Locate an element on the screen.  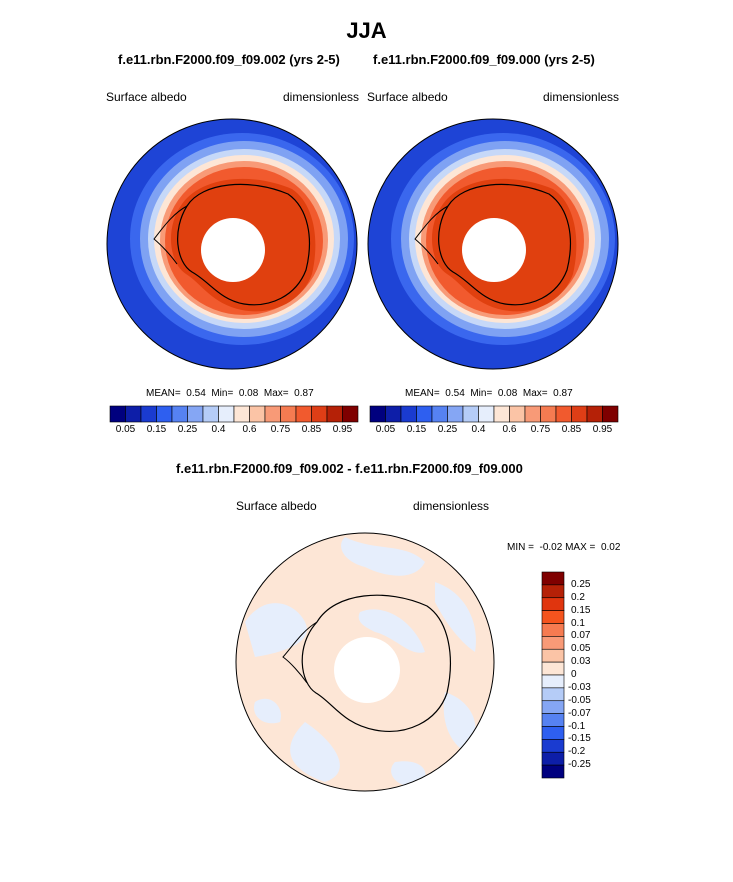
colorbar-tick-label: -0.1 is located at coordinates (577, 726).